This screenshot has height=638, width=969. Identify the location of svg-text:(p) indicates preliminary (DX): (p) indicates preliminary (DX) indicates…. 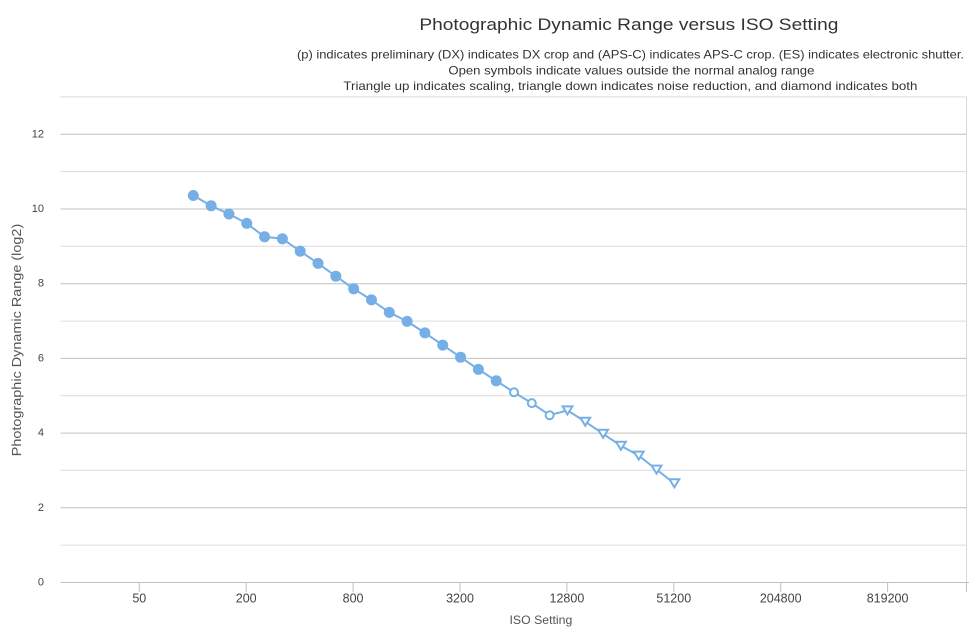
(630, 54).